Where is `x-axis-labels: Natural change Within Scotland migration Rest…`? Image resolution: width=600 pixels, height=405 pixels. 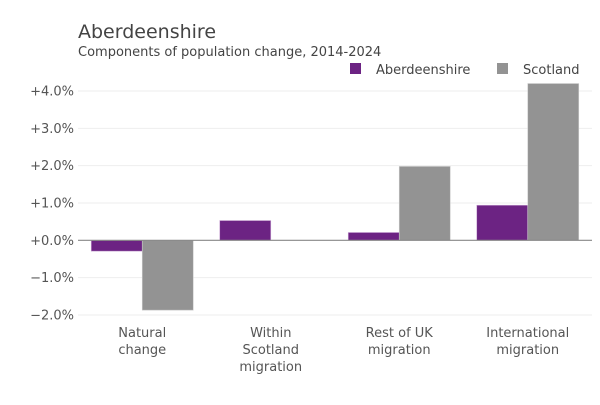
x-axis-labels: Natural change Within Scotland migration Rest… is located at coordinates (343, 350).